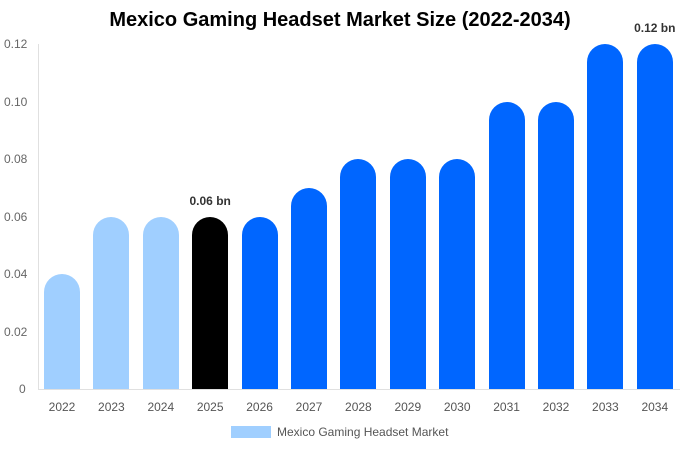 The width and height of the screenshot is (680, 450). I want to click on bar-2028, so click(358, 274).